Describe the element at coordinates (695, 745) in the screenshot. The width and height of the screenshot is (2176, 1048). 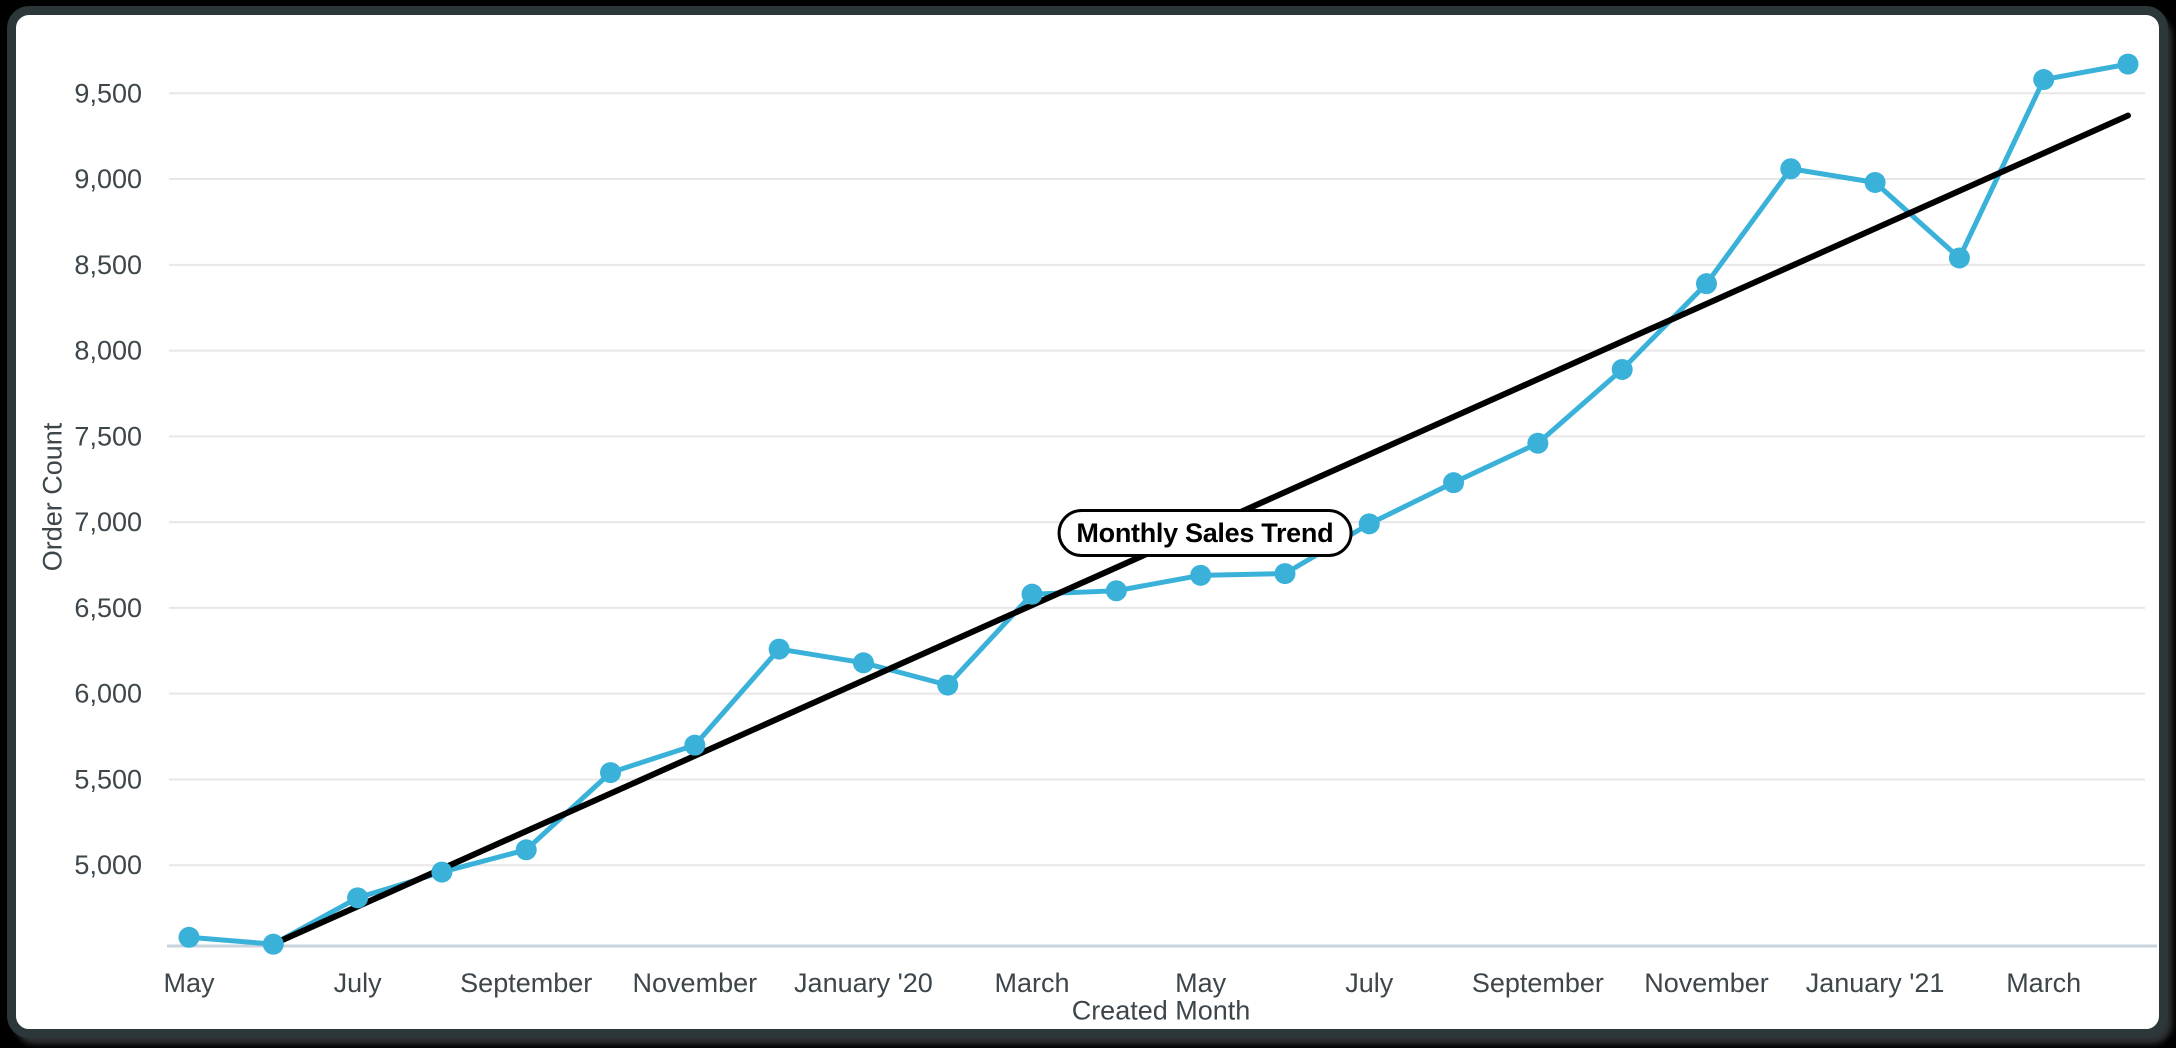
I see `data-point-november-2019` at that location.